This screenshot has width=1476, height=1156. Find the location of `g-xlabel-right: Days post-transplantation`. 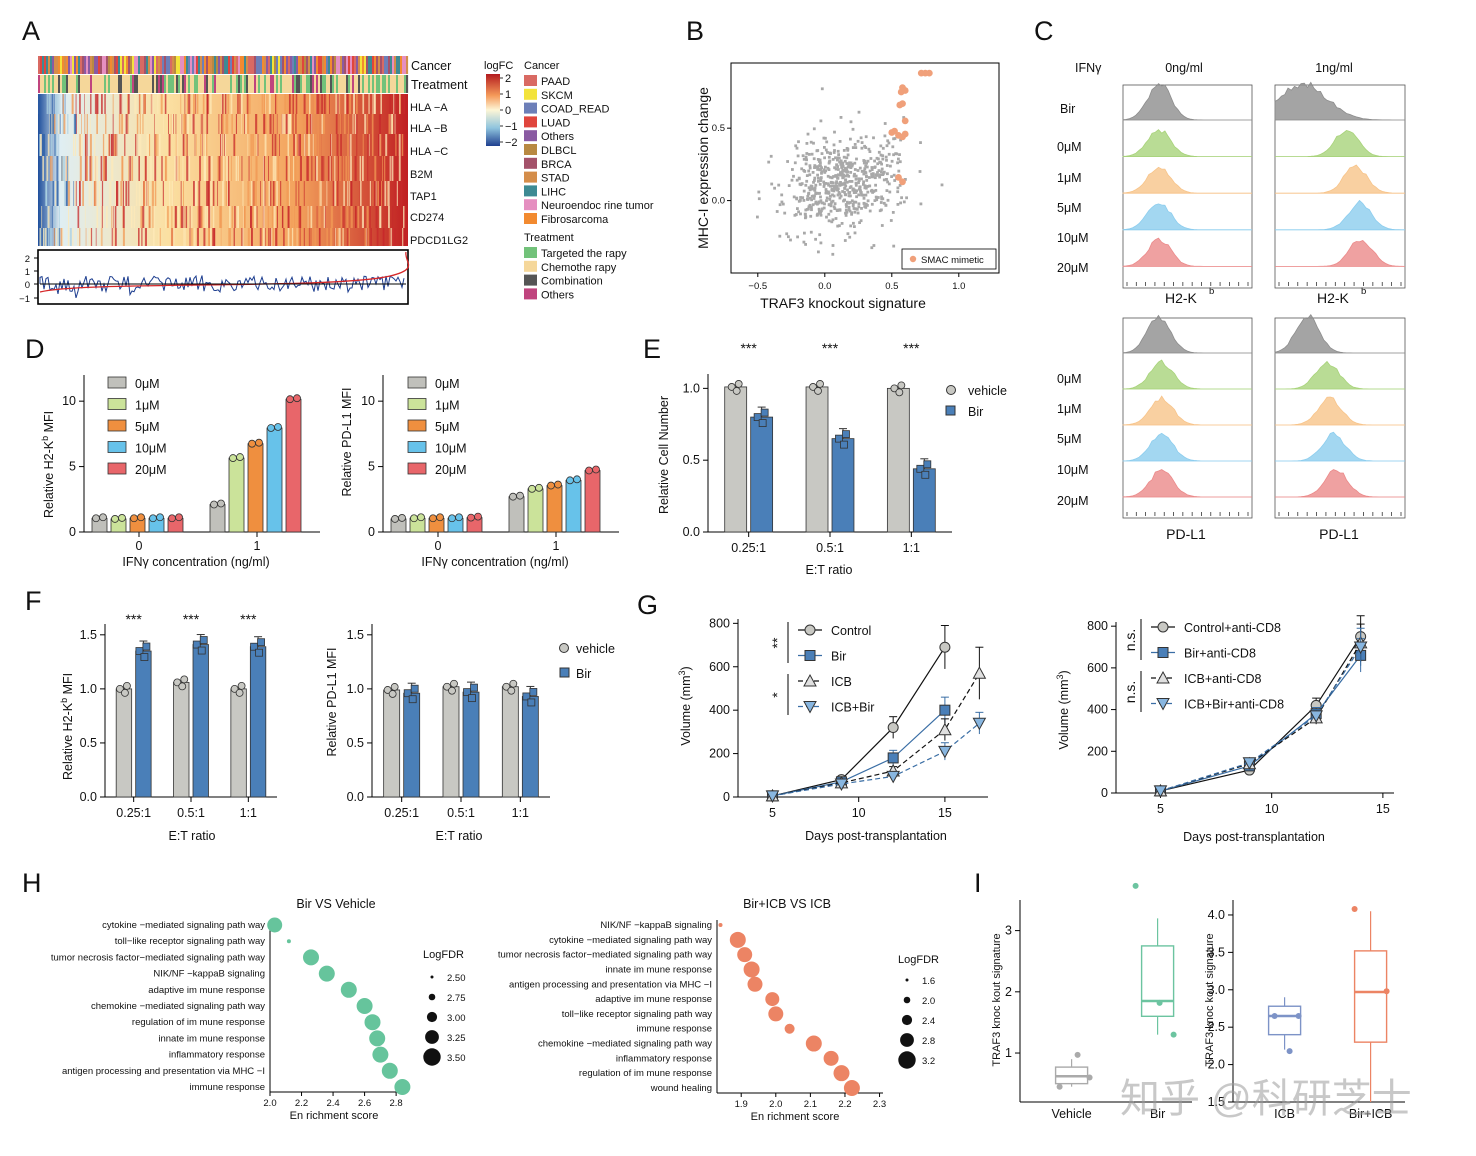

g-xlabel-right: Days post-transplantation is located at coordinates (1254, 837).